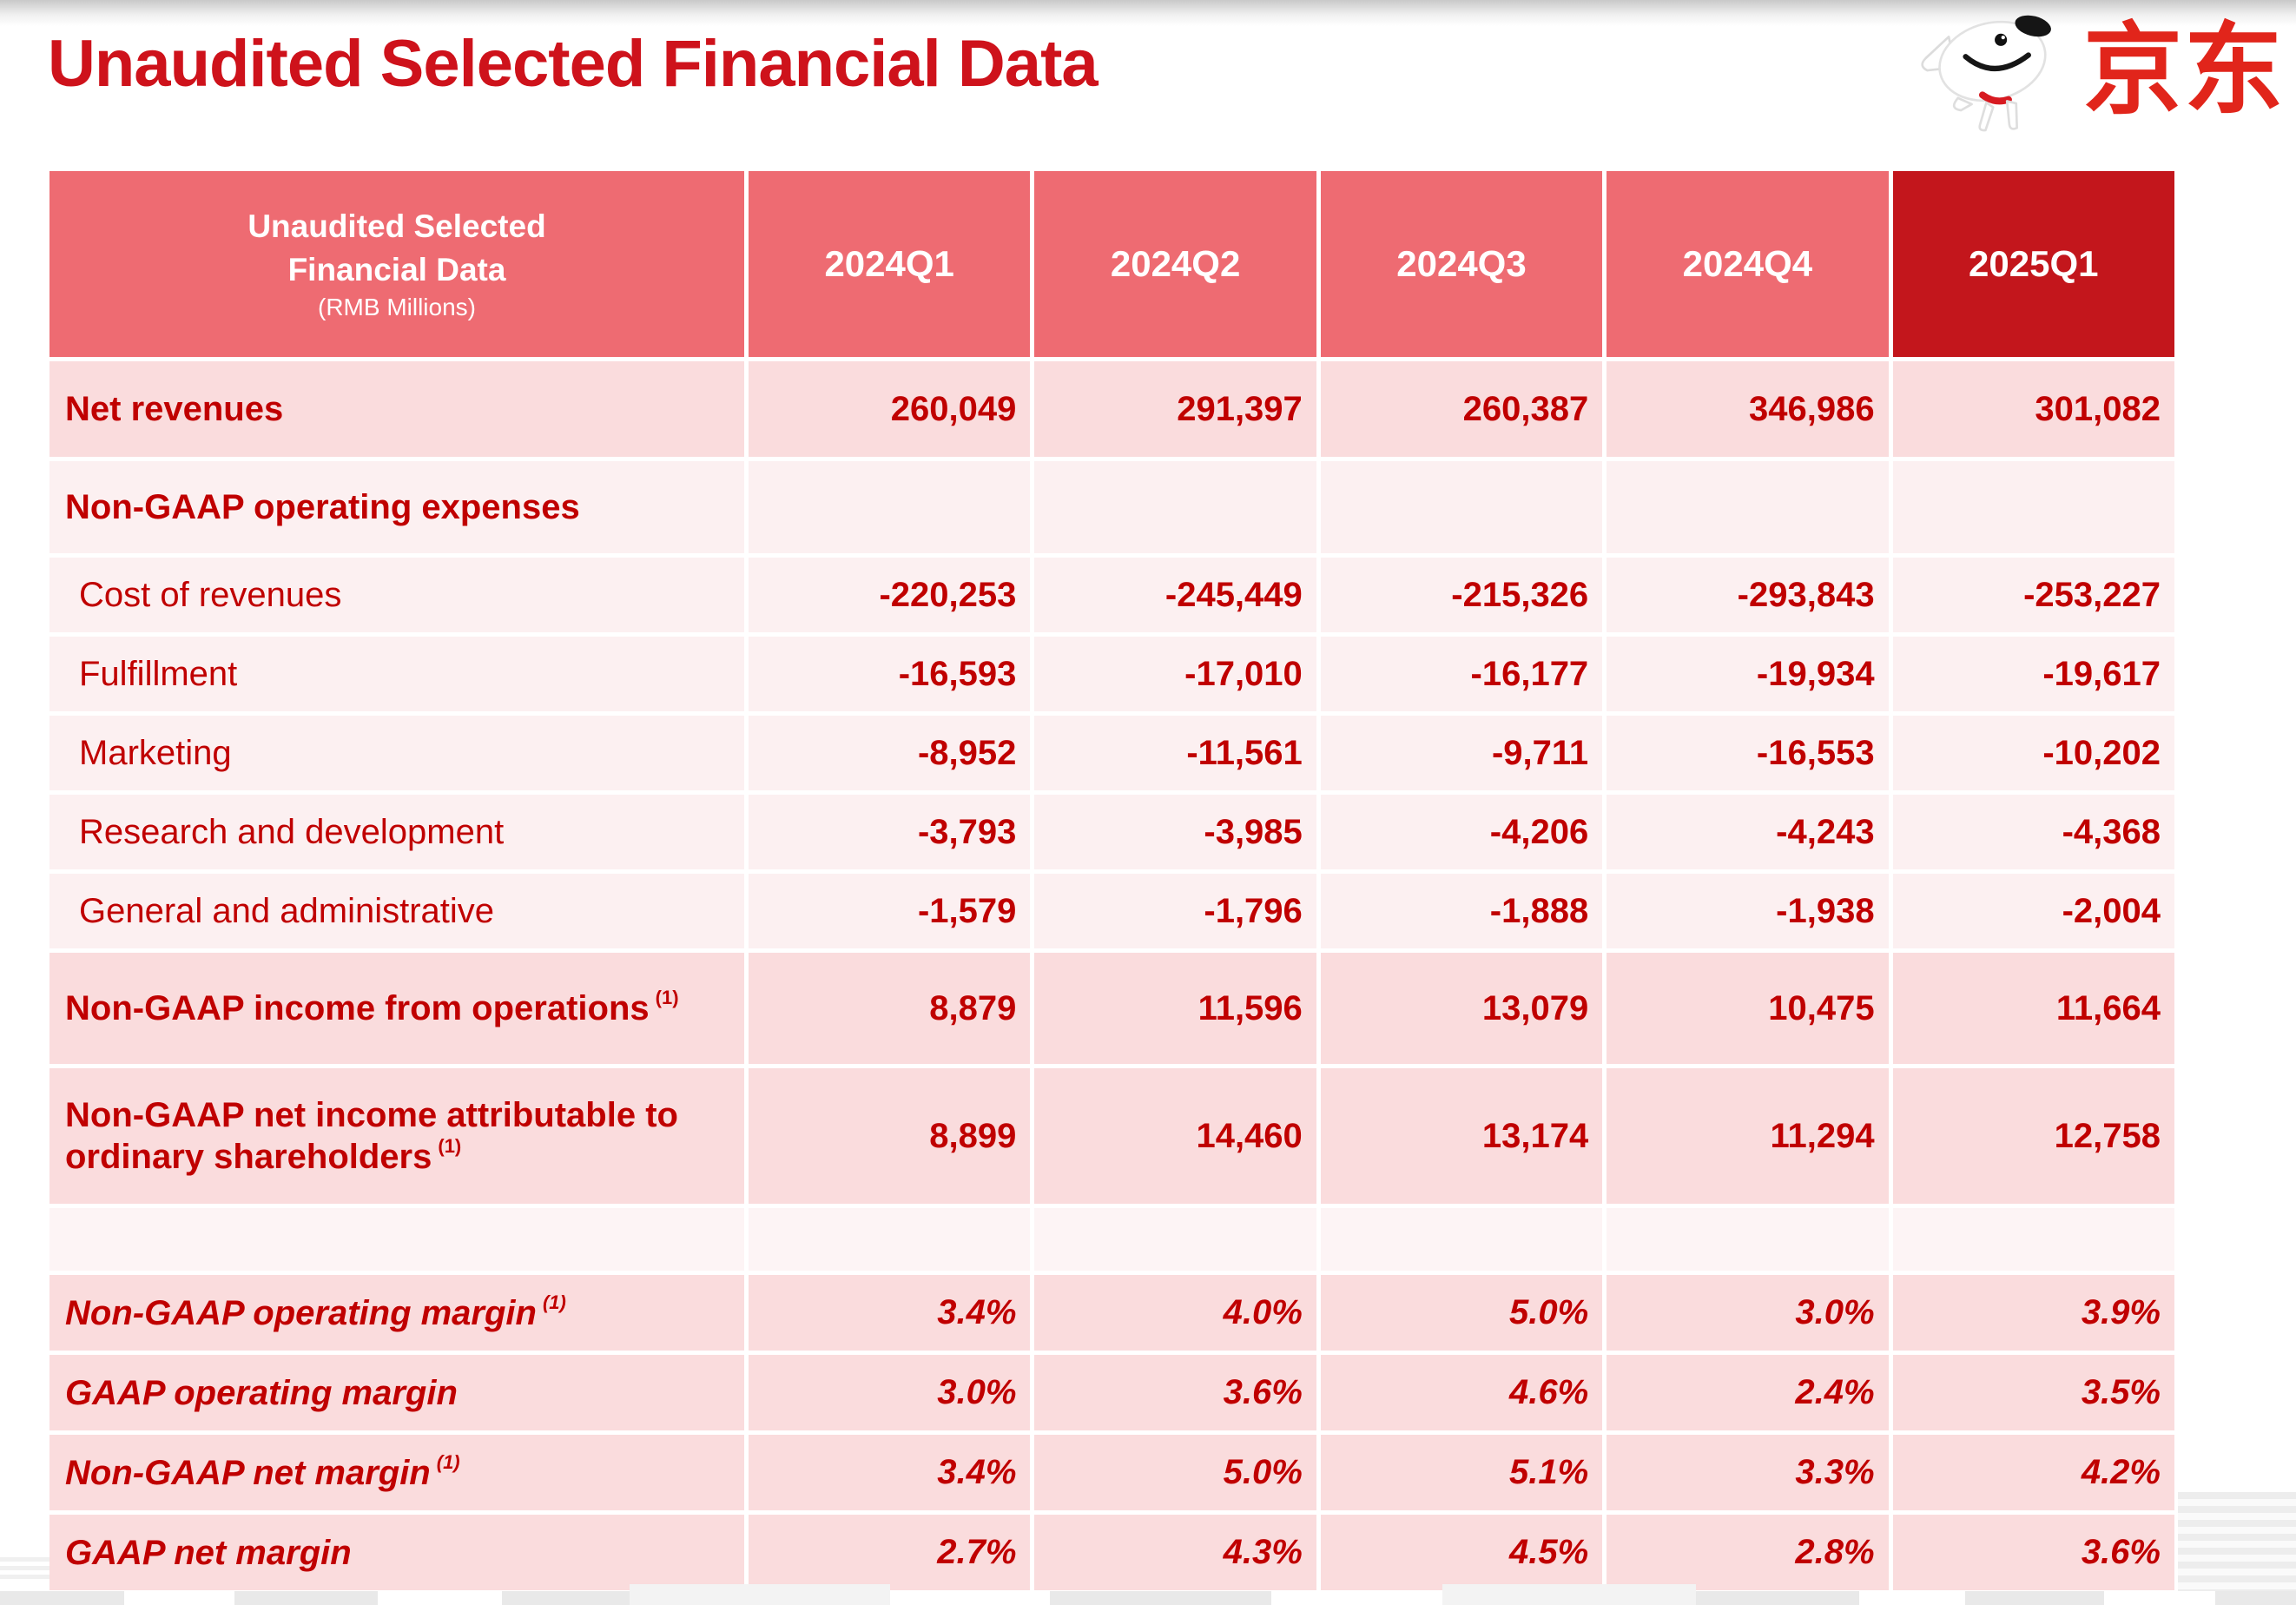 This screenshot has height=1605, width=2296. Describe the element at coordinates (1461, 1393) in the screenshot. I see `cell-value: 4.6%` at that location.